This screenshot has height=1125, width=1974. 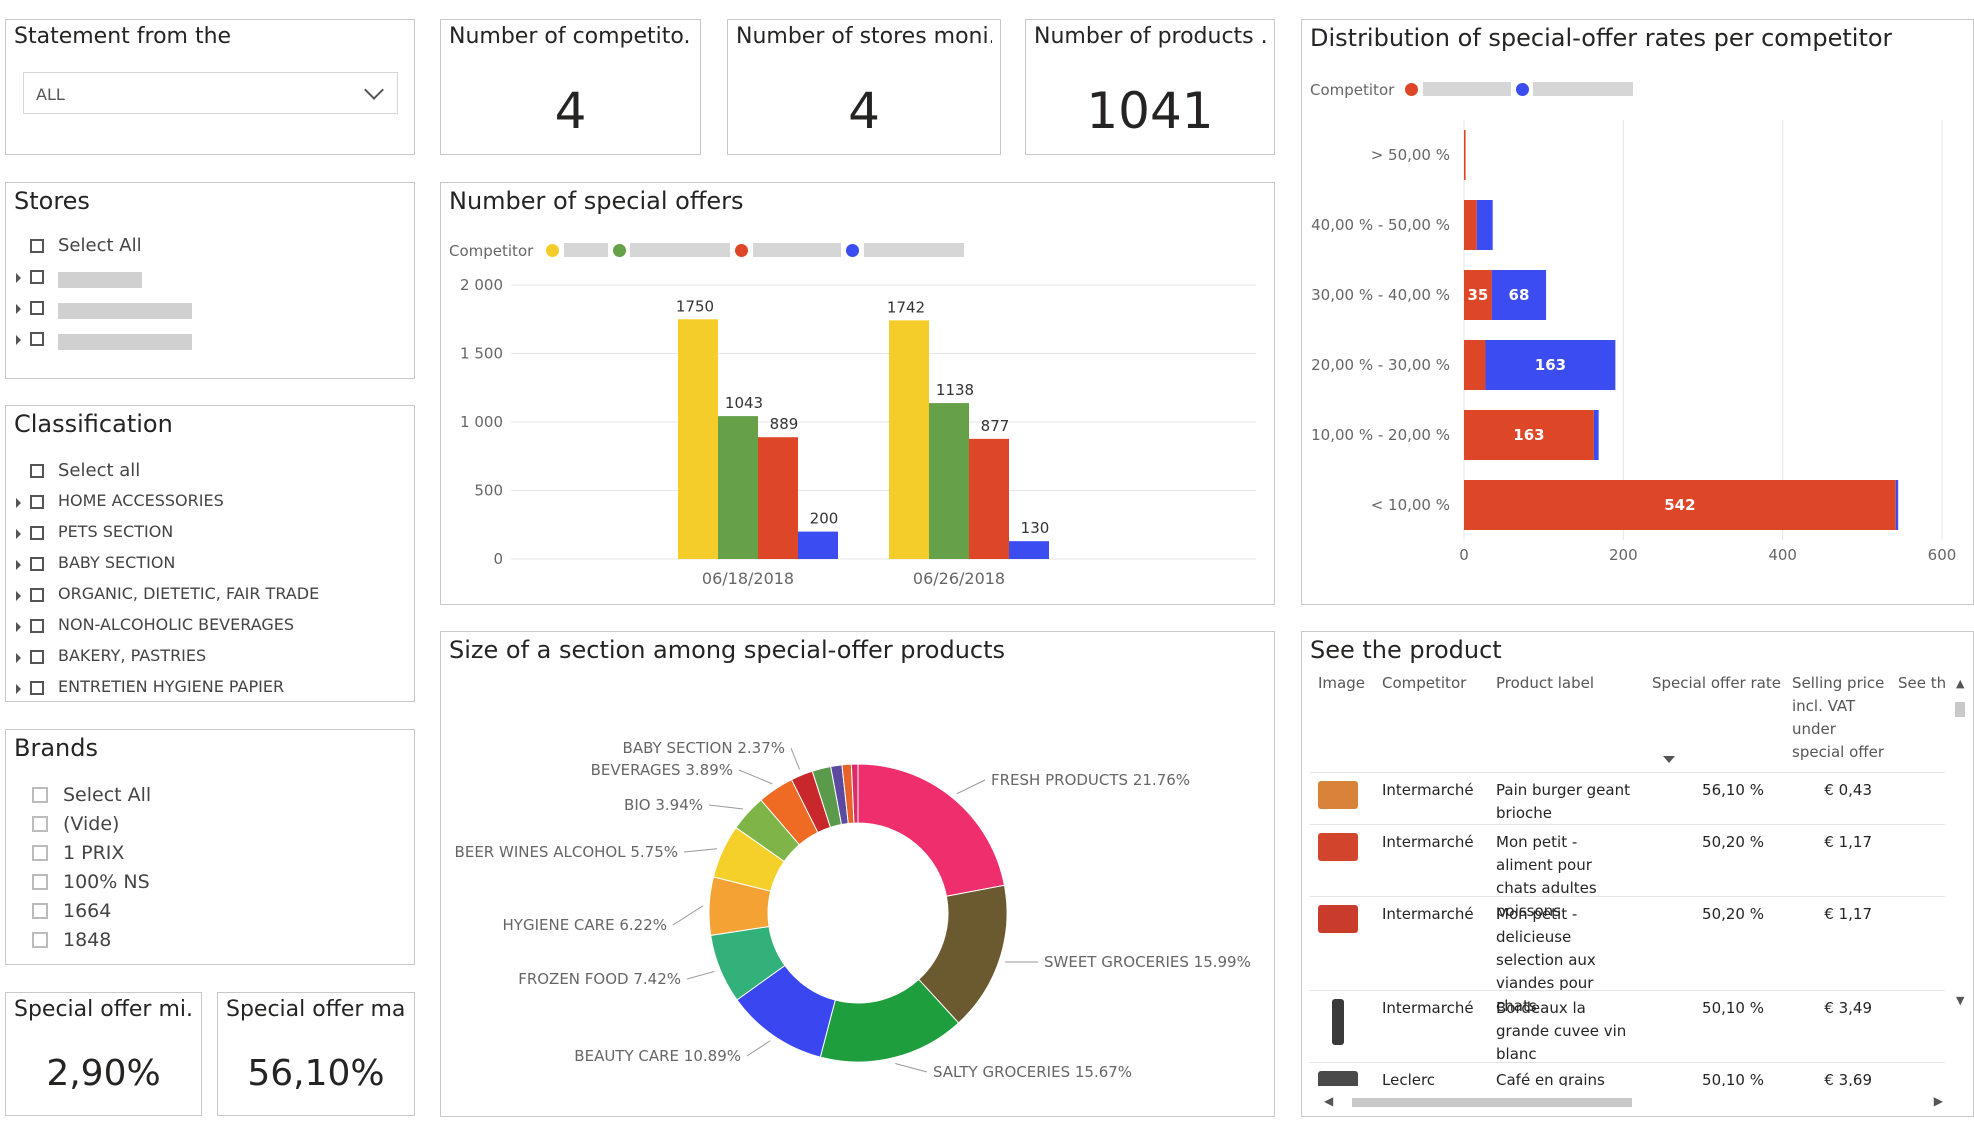 What do you see at coordinates (1583, 89) in the screenshot?
I see `redacted-legend` at bounding box center [1583, 89].